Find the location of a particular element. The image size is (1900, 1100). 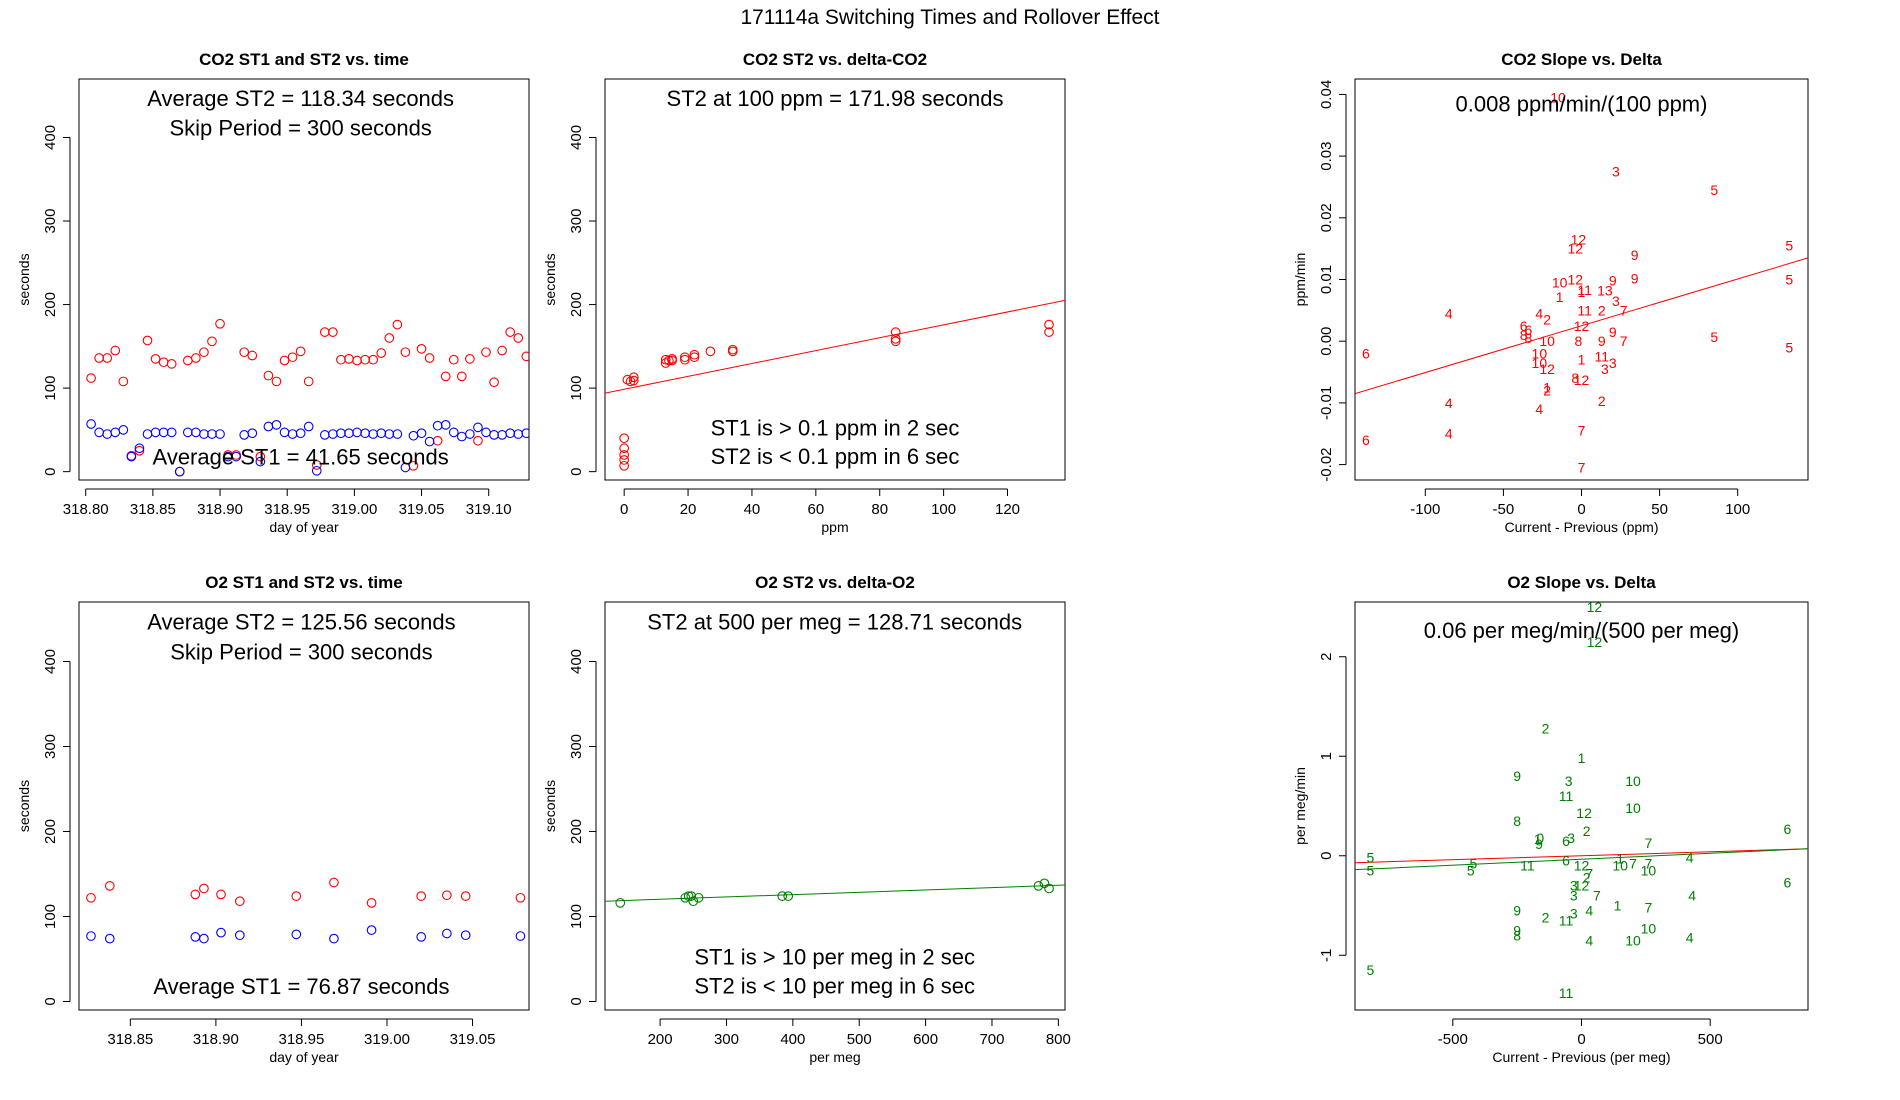

co2_slope-point-label: 12 is located at coordinates (1547, 369).